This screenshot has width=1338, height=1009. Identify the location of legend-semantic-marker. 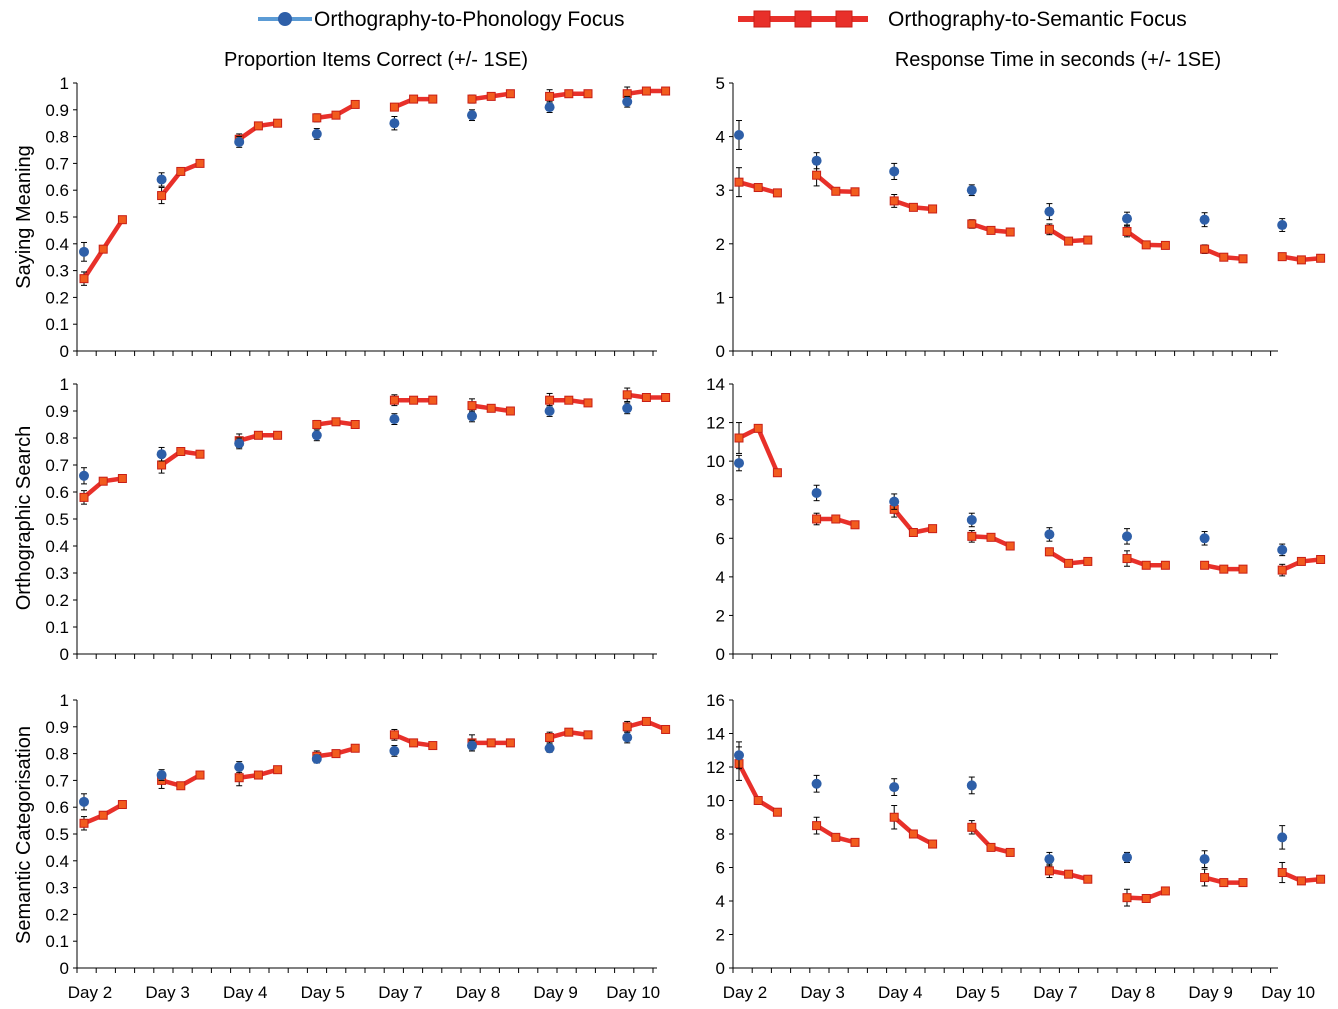
(803, 19).